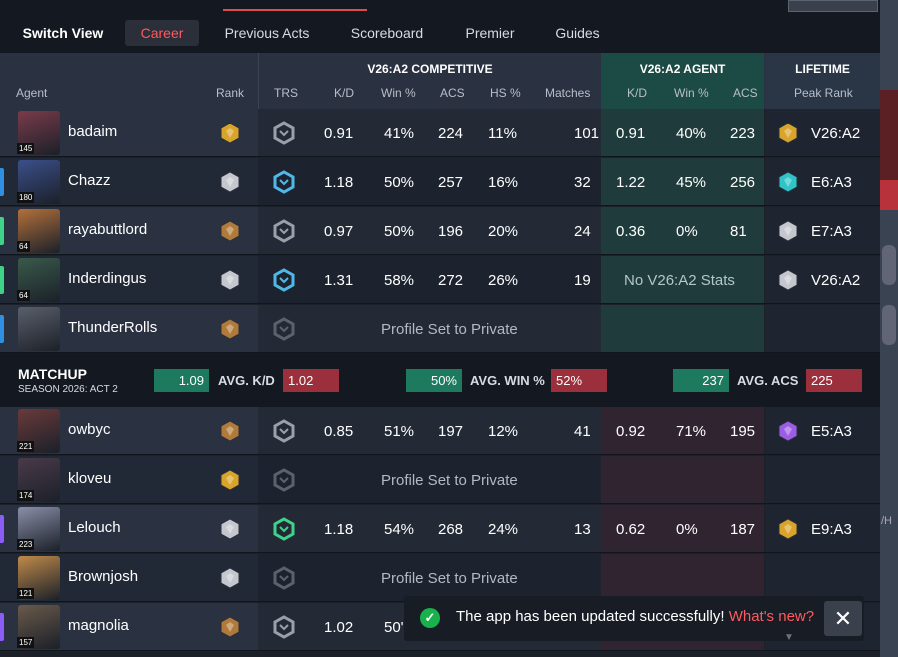 This screenshot has height=657, width=898. Describe the element at coordinates (687, 529) in the screenshot. I see `agent-stat-awin: 0%` at that location.